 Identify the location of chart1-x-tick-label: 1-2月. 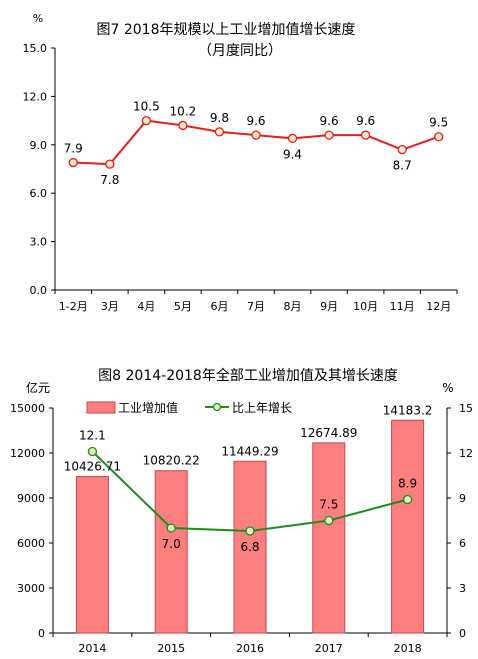
(73, 306).